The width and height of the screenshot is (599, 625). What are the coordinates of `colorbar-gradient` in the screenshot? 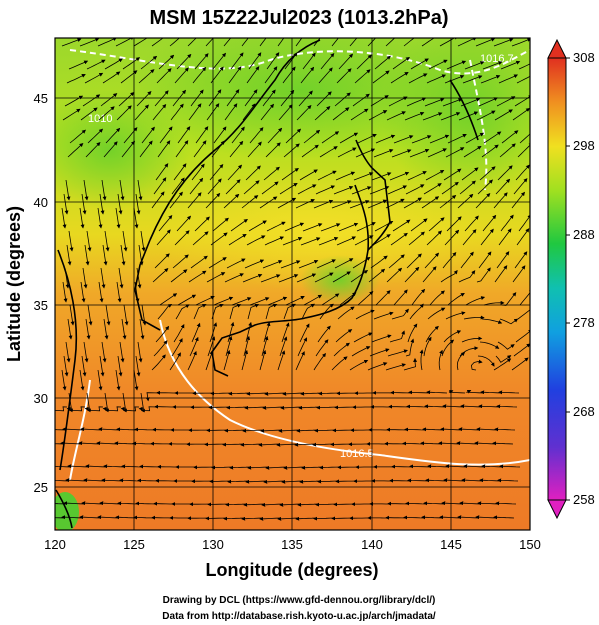 It's located at (557, 279).